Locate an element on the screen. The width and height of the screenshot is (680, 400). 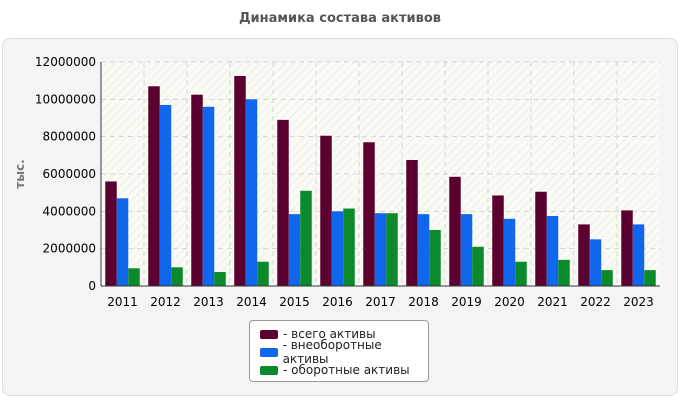
x-tick-label: 2012 is located at coordinates (165, 302).